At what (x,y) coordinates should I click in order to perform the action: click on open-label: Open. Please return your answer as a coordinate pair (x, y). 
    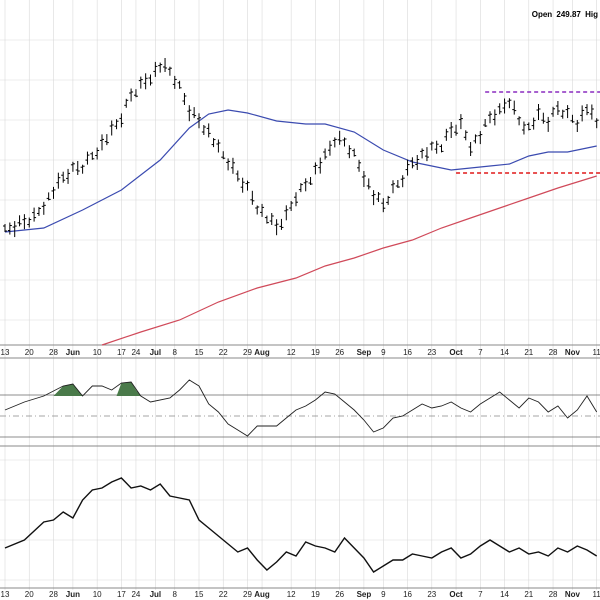
    Looking at the image, I should click on (542, 14).